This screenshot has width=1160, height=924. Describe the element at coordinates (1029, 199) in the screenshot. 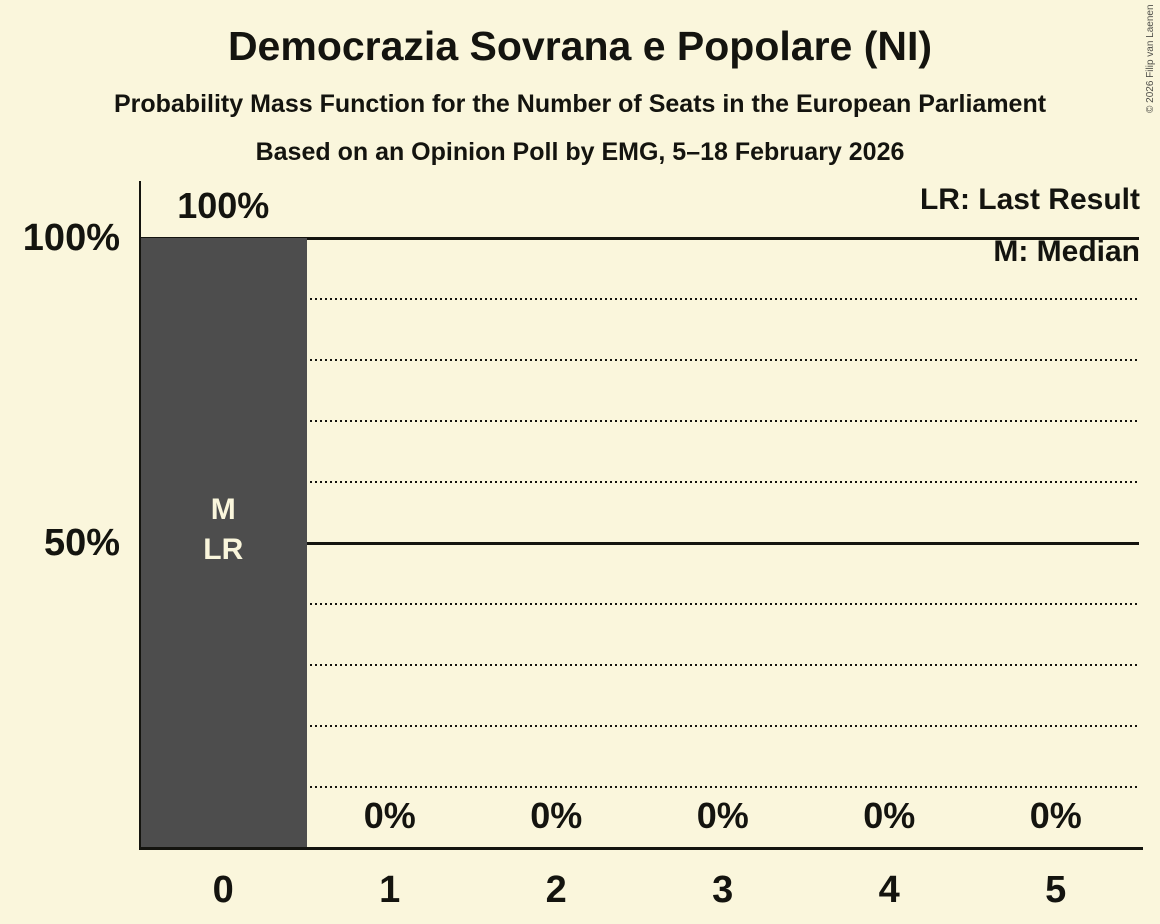

I see `legend-last-result: LR: Last Result` at that location.